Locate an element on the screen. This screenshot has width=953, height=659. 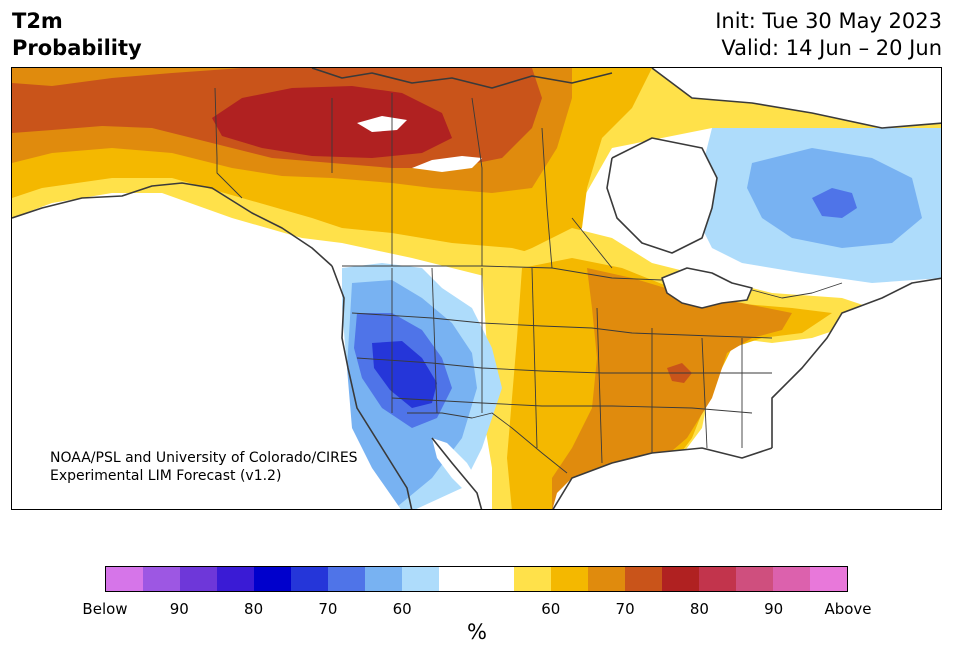
hudson-bay-coast is located at coordinates (662, 195).